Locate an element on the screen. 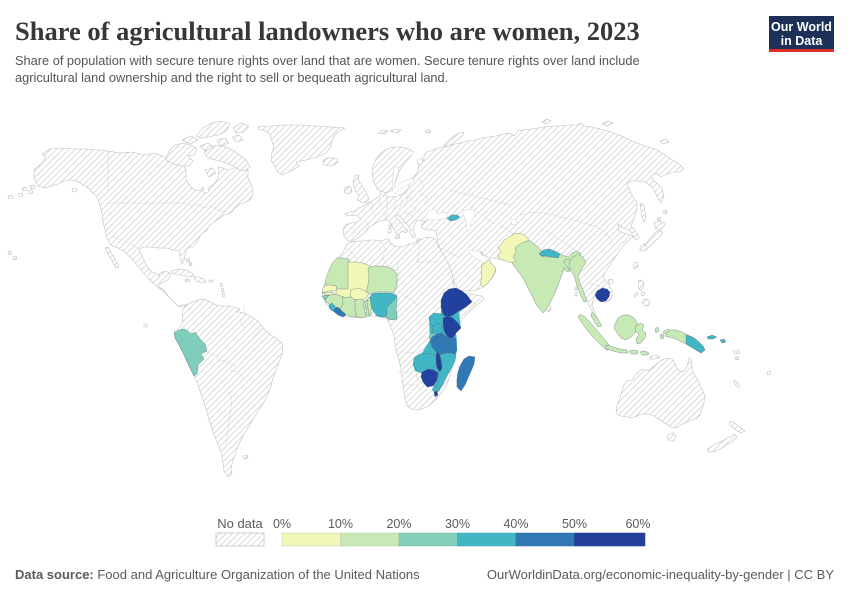 The width and height of the screenshot is (850, 600). svg-text: 30% is located at coordinates (457, 524).